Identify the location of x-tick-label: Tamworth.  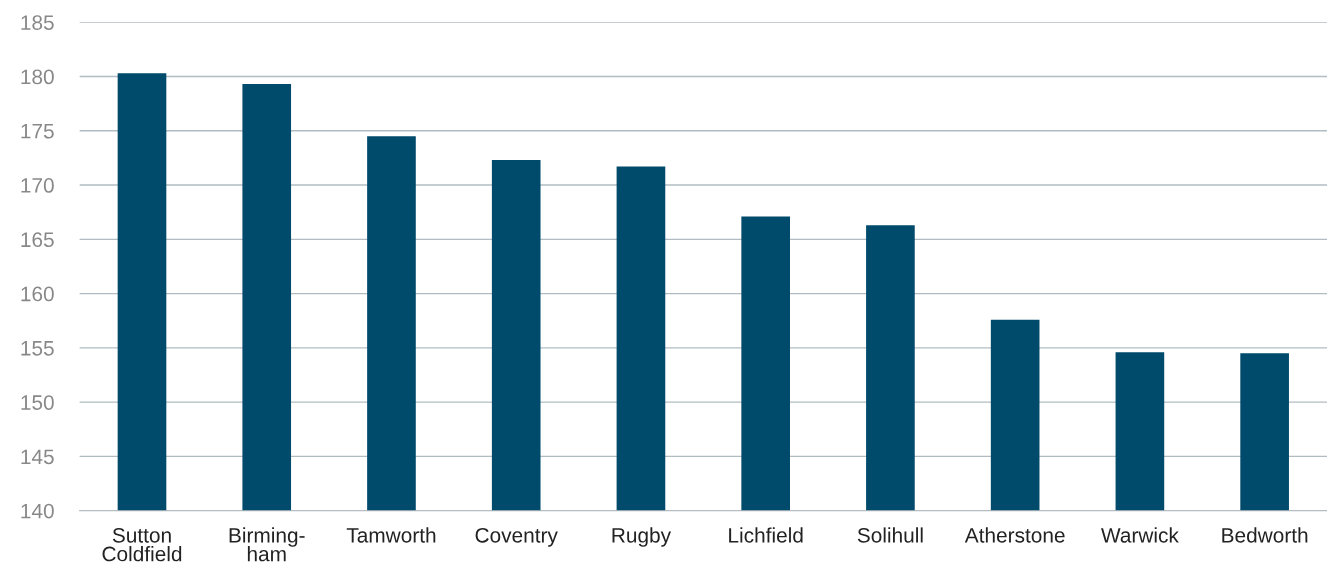
(391, 535).